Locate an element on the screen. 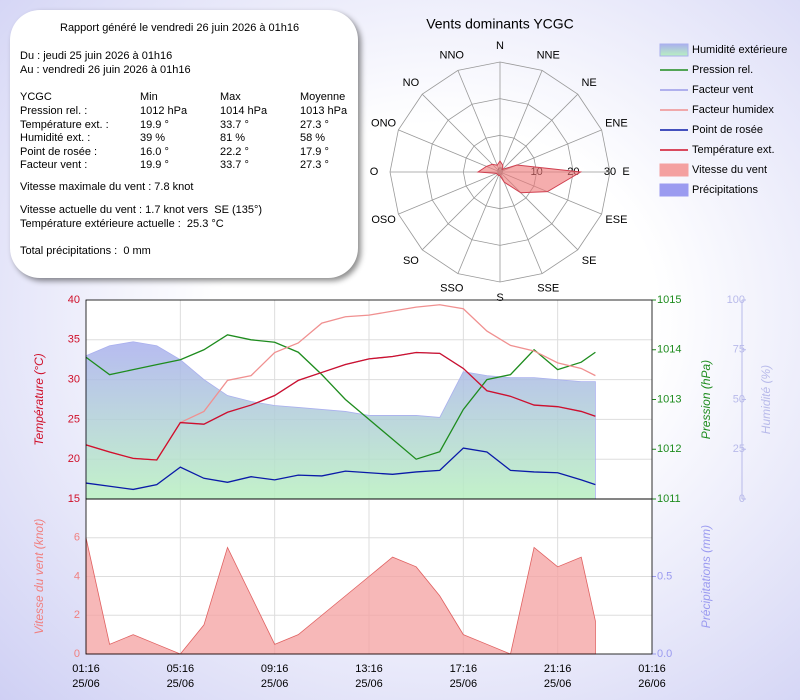 The height and width of the screenshot is (700, 800). table-header: Max is located at coordinates (230, 97).